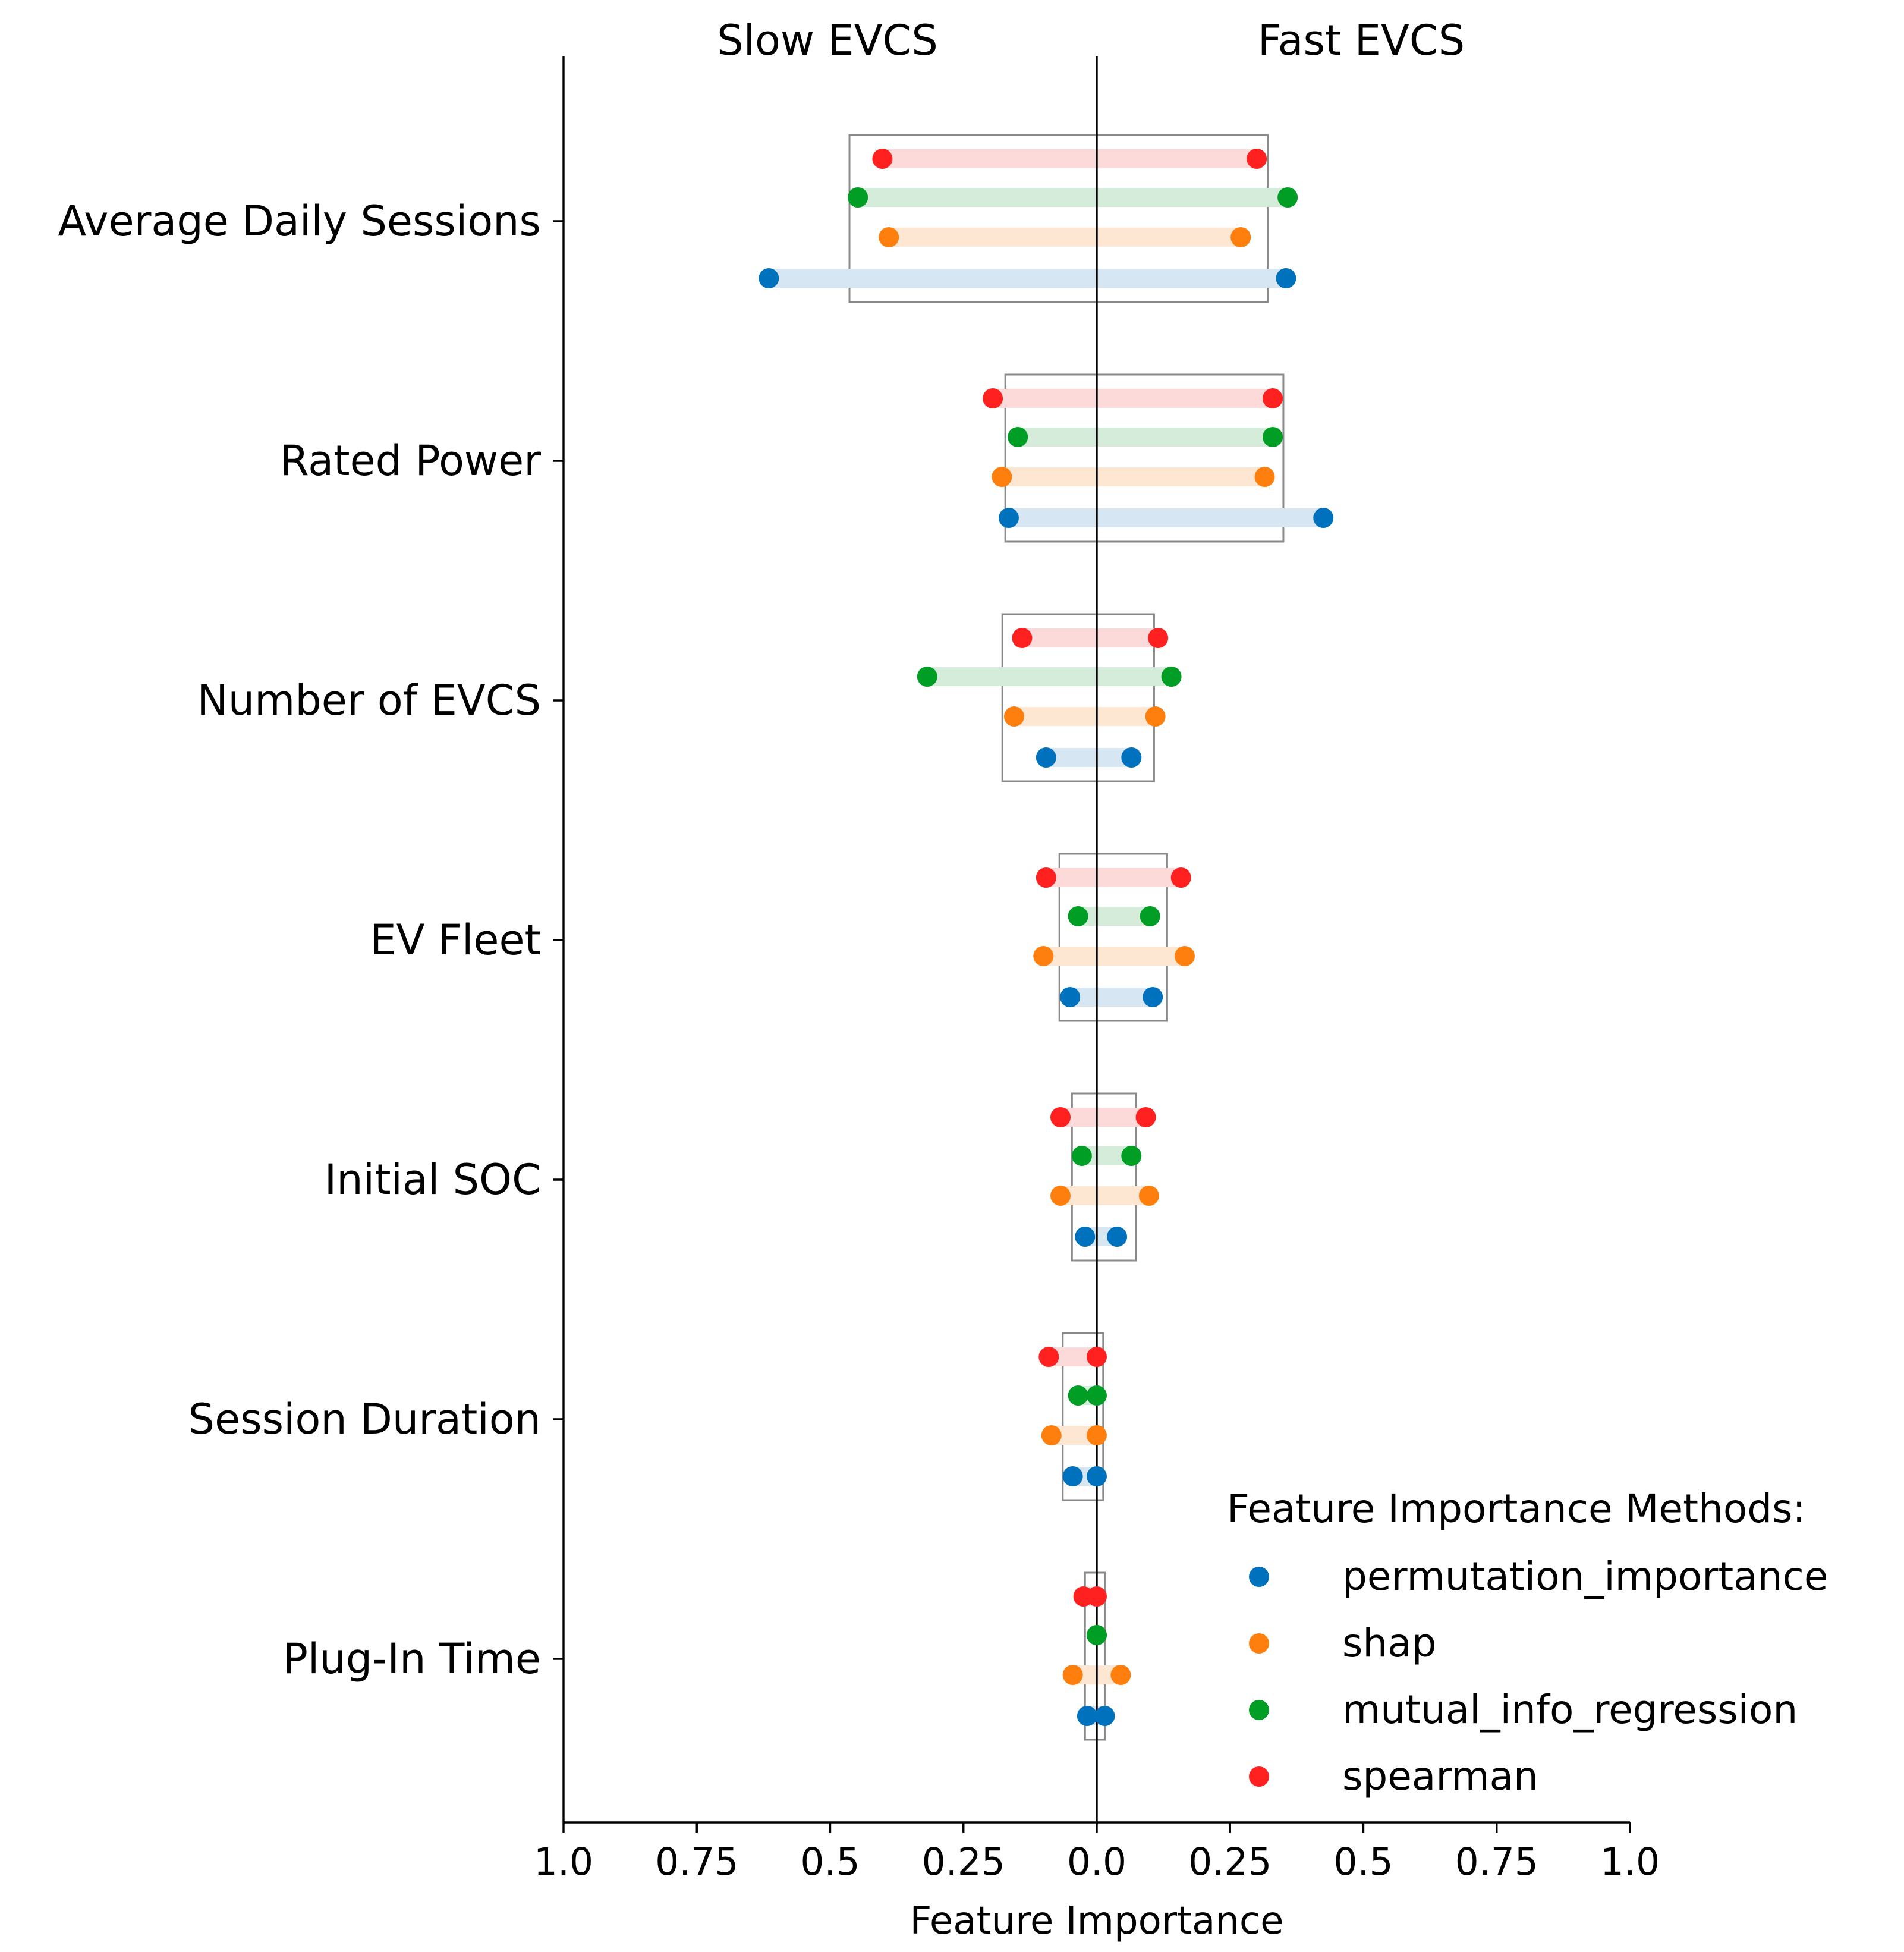 This screenshot has width=1904, height=1952. I want to click on x-tick-label: 0.0, so click(1096, 1862).